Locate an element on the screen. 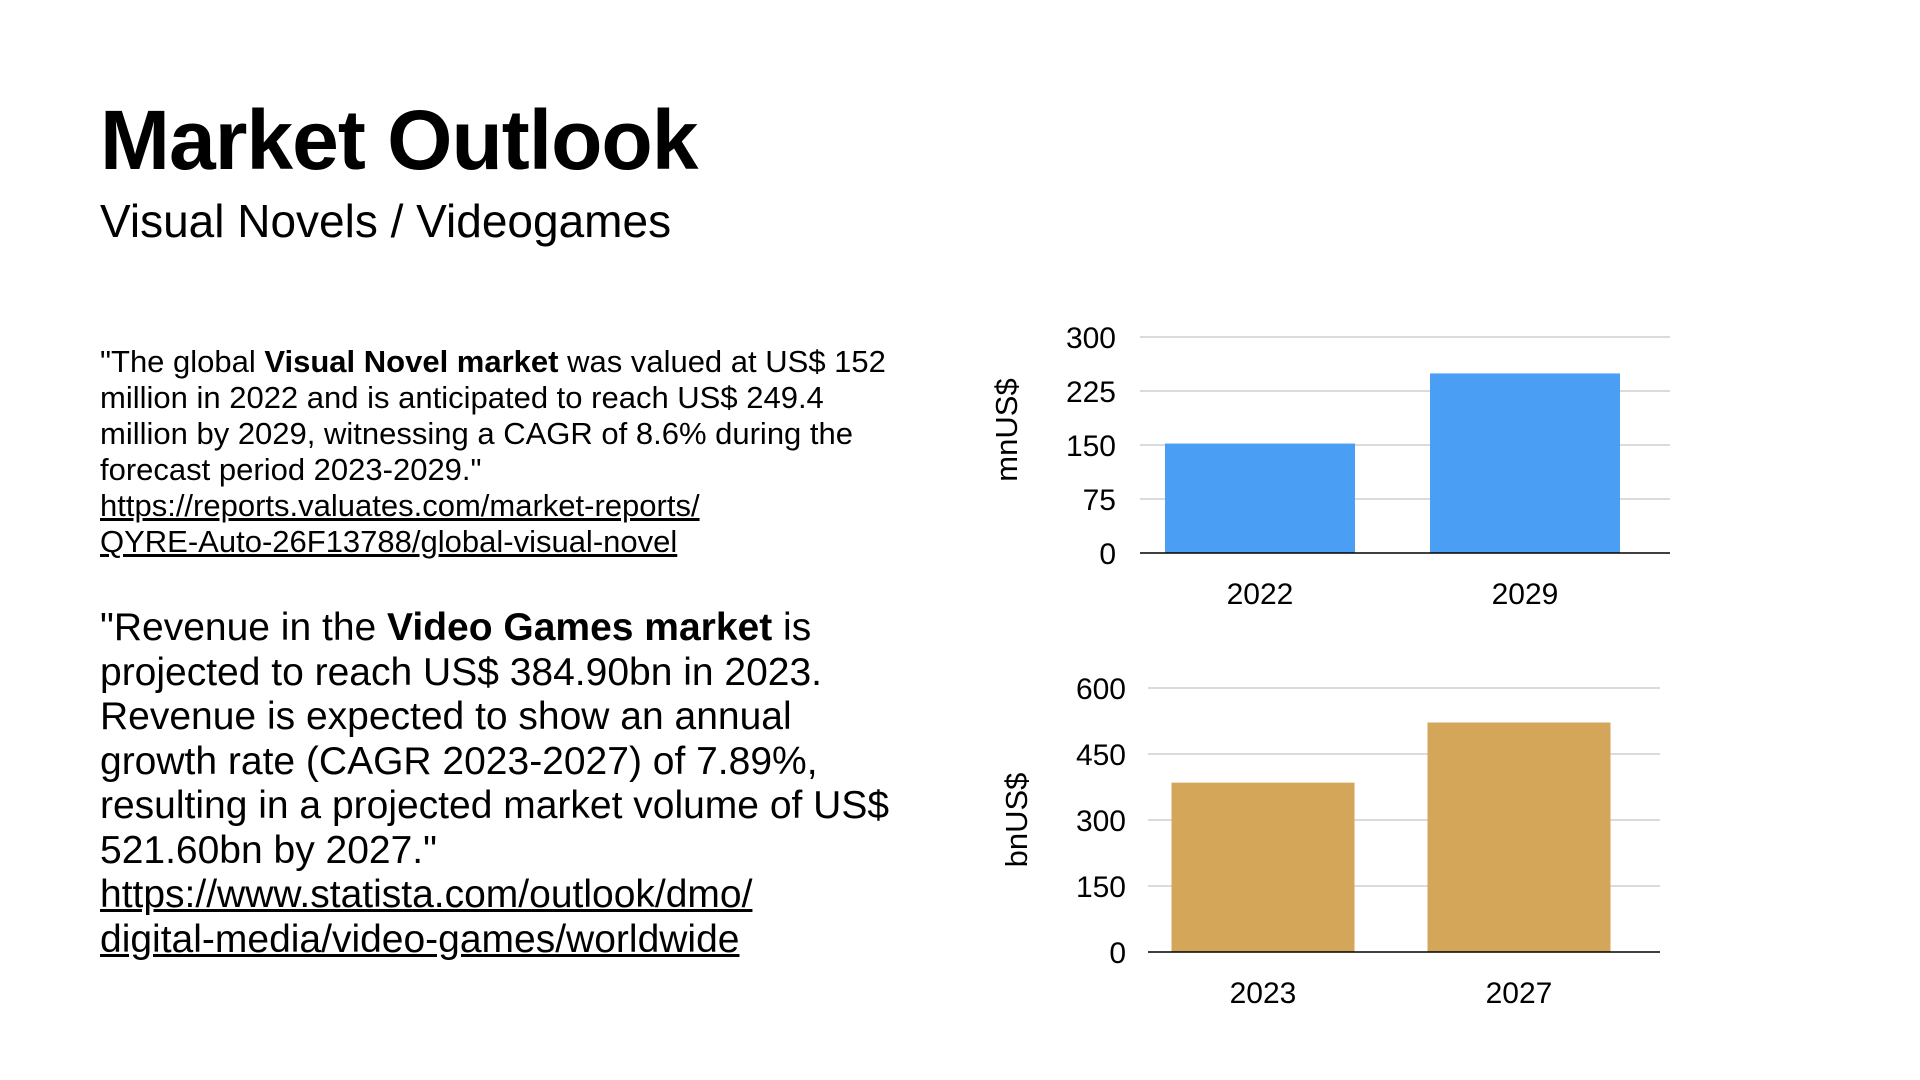 This screenshot has width=1920, height=1080. visual-novel-bar-chart: 0 75 150 225 300 2022 2029 mnUS$ is located at coordinates (1329, 466).